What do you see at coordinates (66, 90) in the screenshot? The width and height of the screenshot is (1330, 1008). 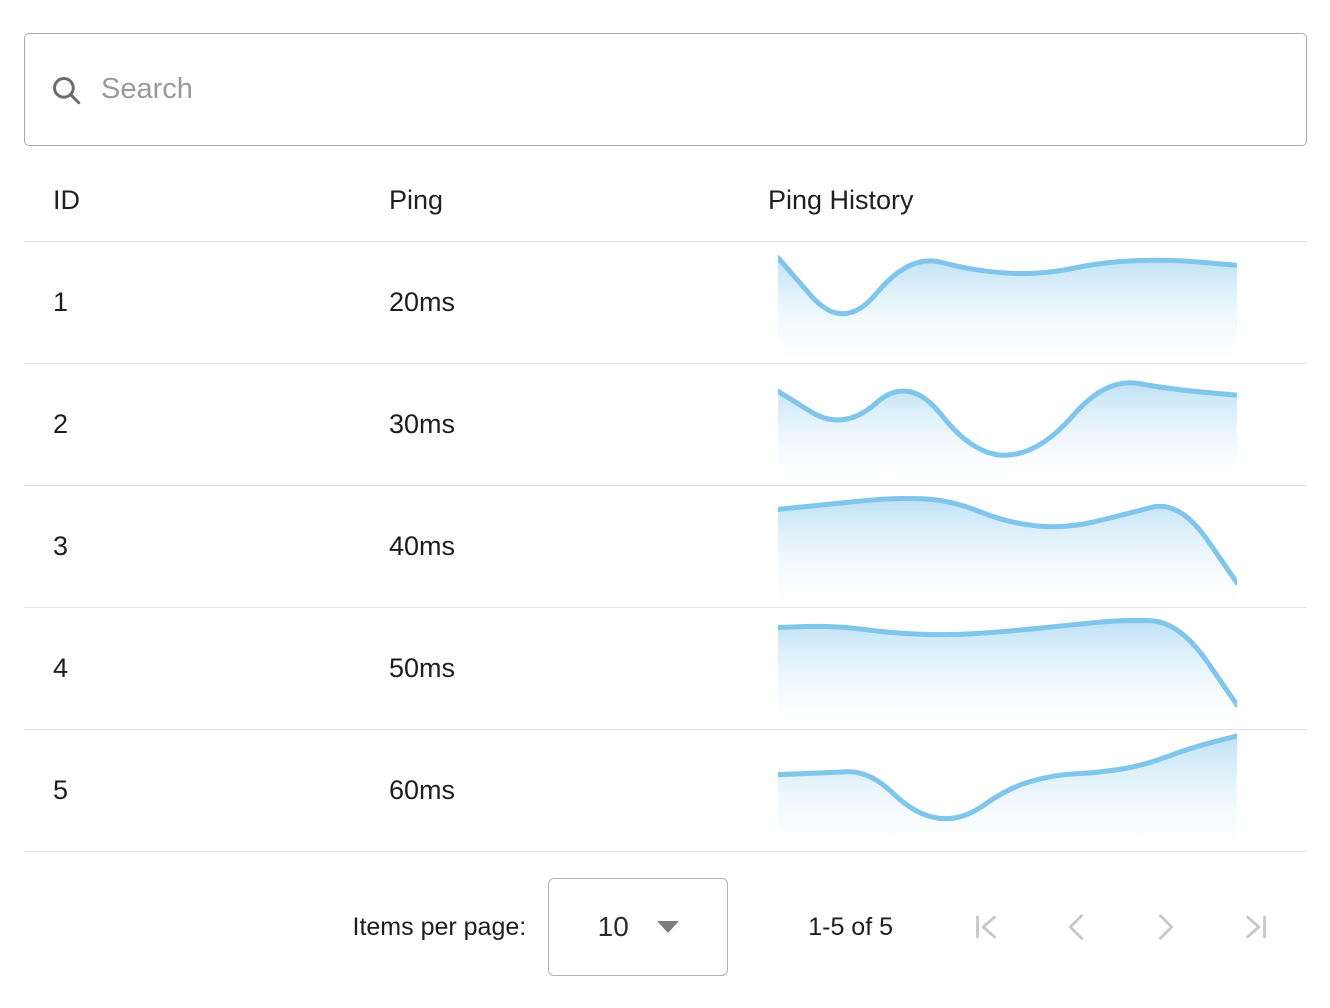 I see `search-icon` at bounding box center [66, 90].